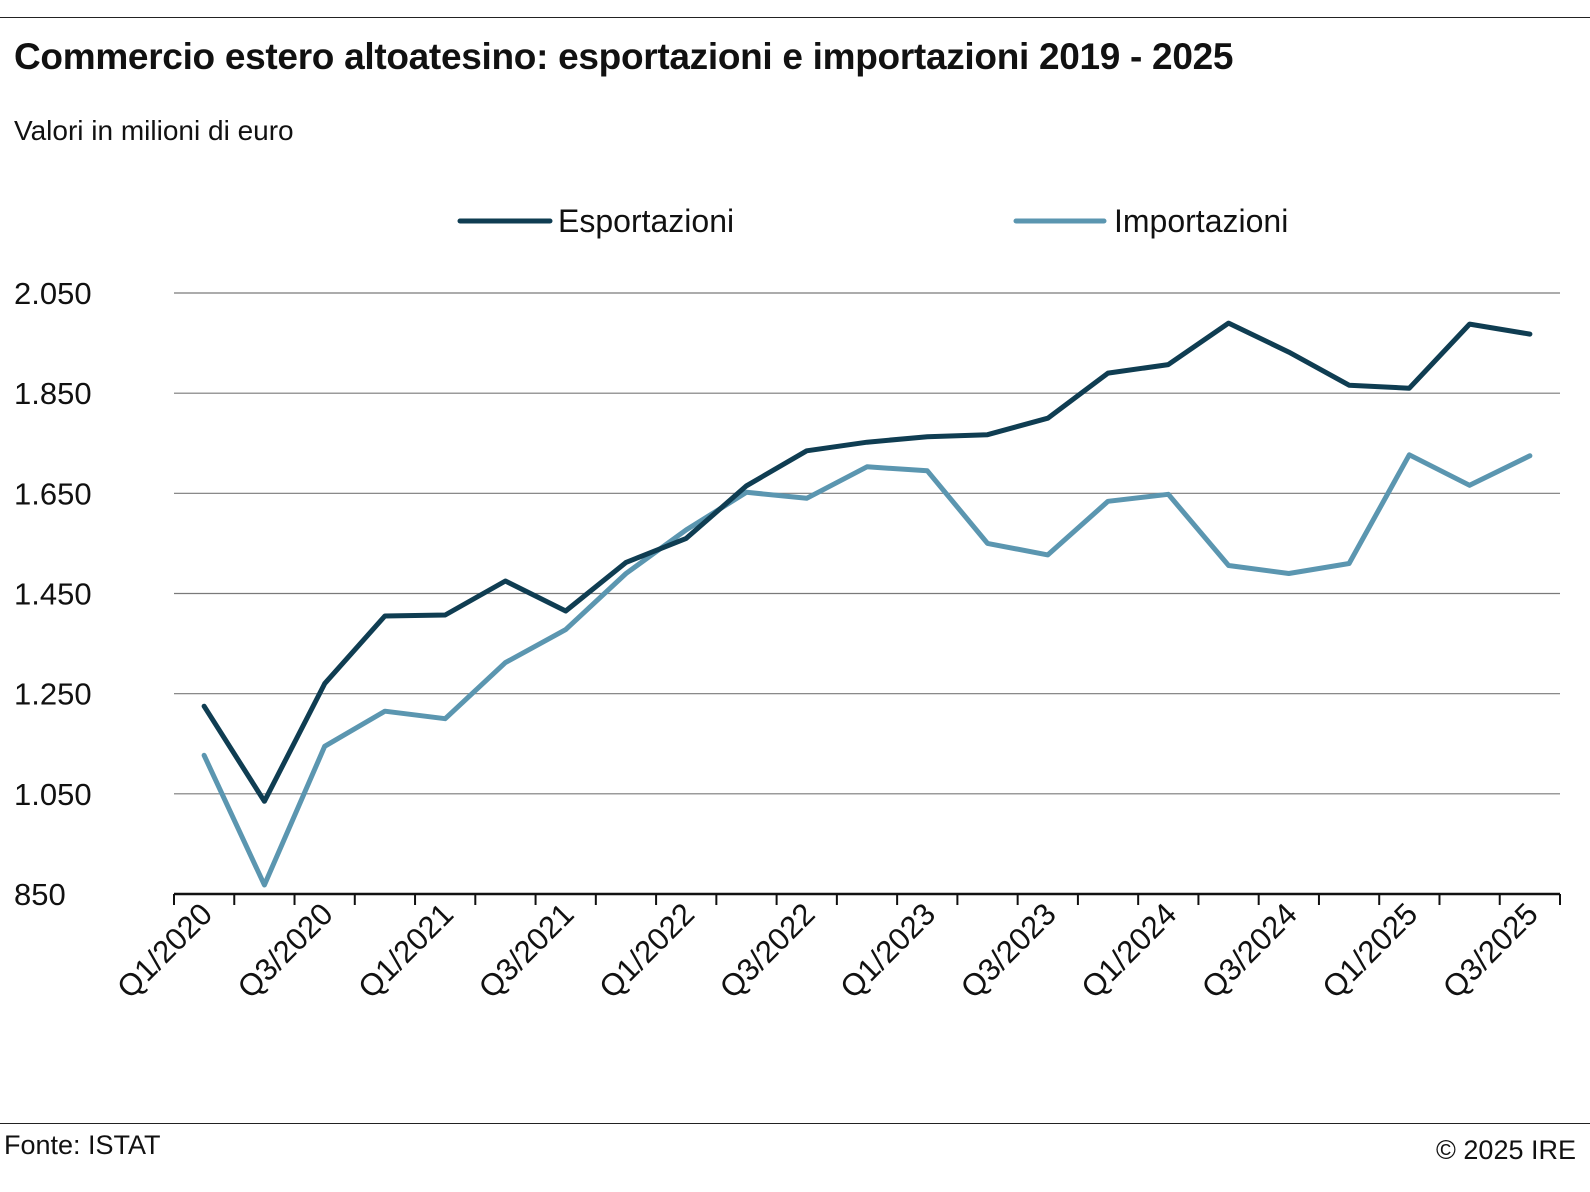 This screenshot has height=1192, width=1590. Describe the element at coordinates (887, 950) in the screenshot. I see `x-tick-label: Q1/2023` at that location.